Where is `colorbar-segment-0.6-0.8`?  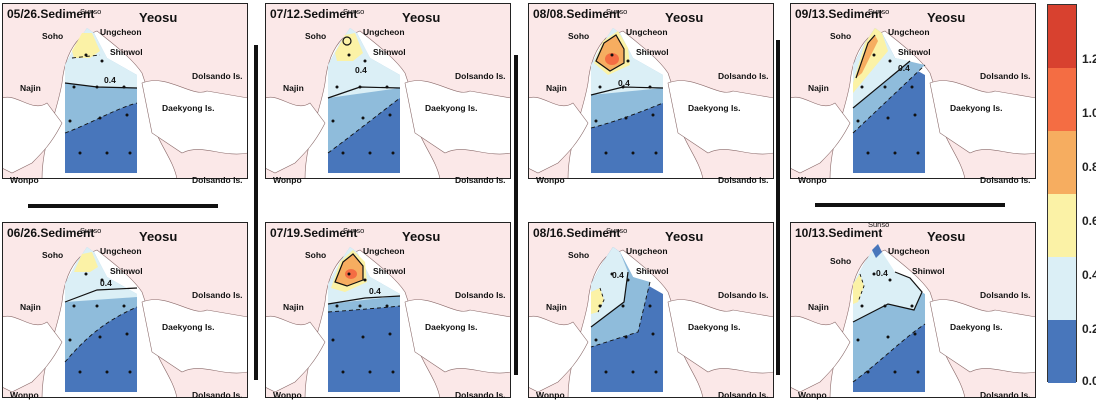
colorbar-segment-0.6-0.8 is located at coordinates (1062, 162).